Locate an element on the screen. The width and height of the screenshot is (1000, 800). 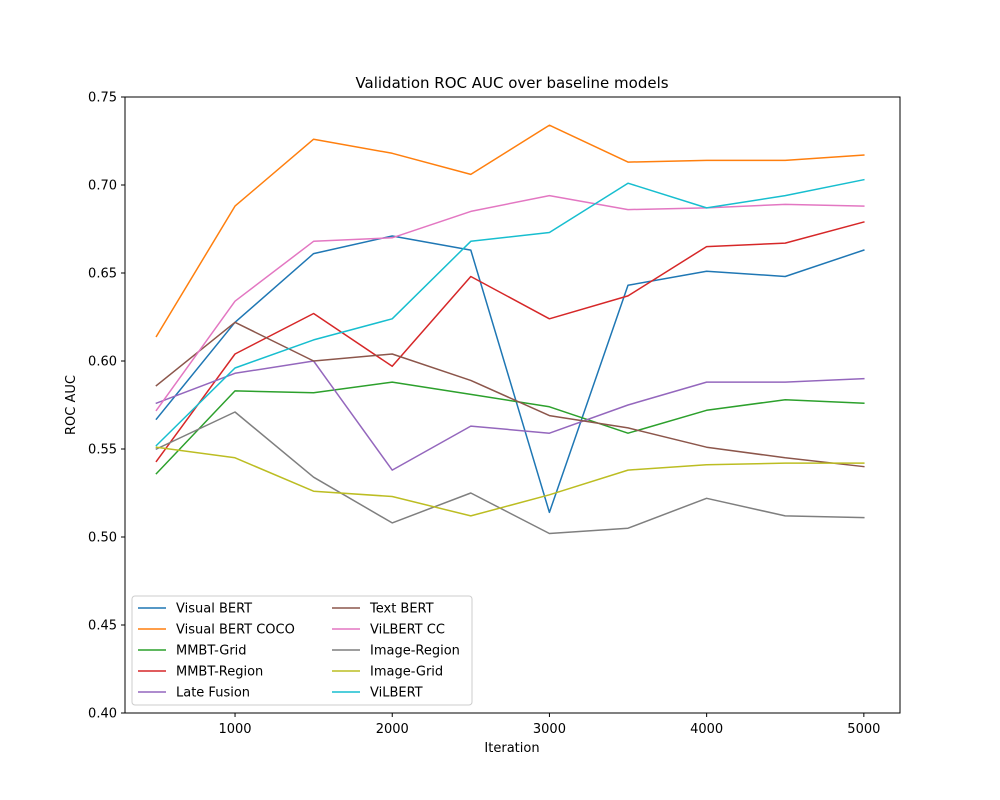
x-tick-label: 3000 is located at coordinates (549, 729).